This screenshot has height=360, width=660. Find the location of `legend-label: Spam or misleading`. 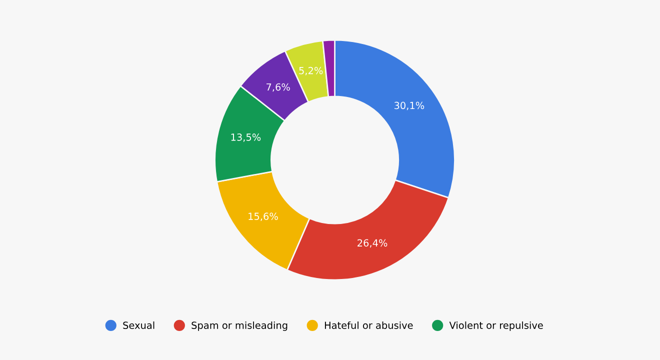

legend-label: Spam or misleading is located at coordinates (240, 326).